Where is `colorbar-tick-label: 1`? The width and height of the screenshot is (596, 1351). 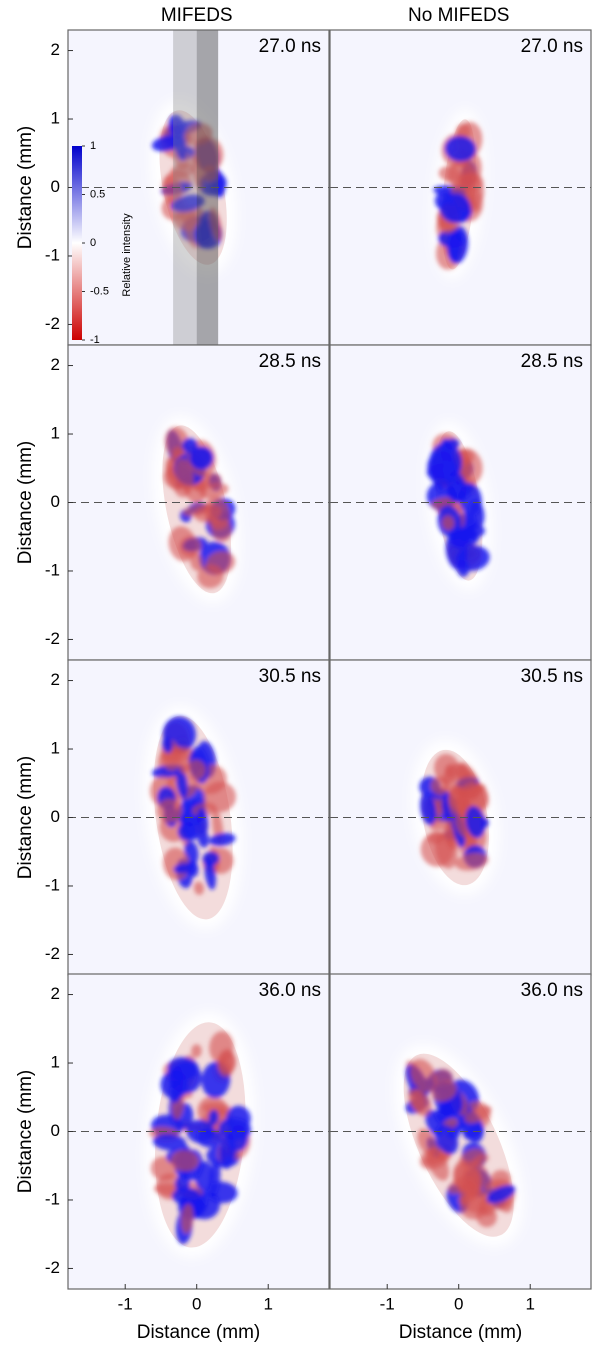
colorbar-tick-label: 1 is located at coordinates (93, 146).